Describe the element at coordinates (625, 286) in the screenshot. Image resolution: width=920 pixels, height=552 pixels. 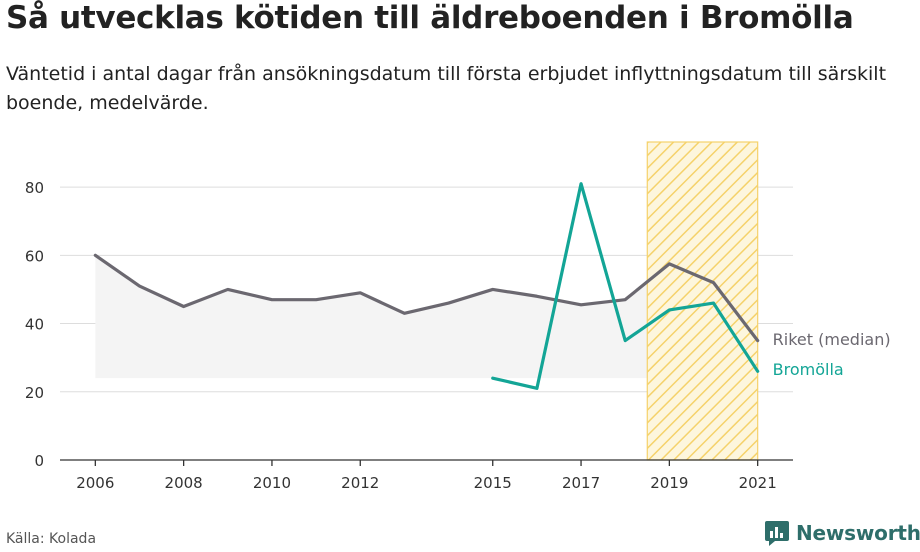
I see `series-line-bromolla` at that location.